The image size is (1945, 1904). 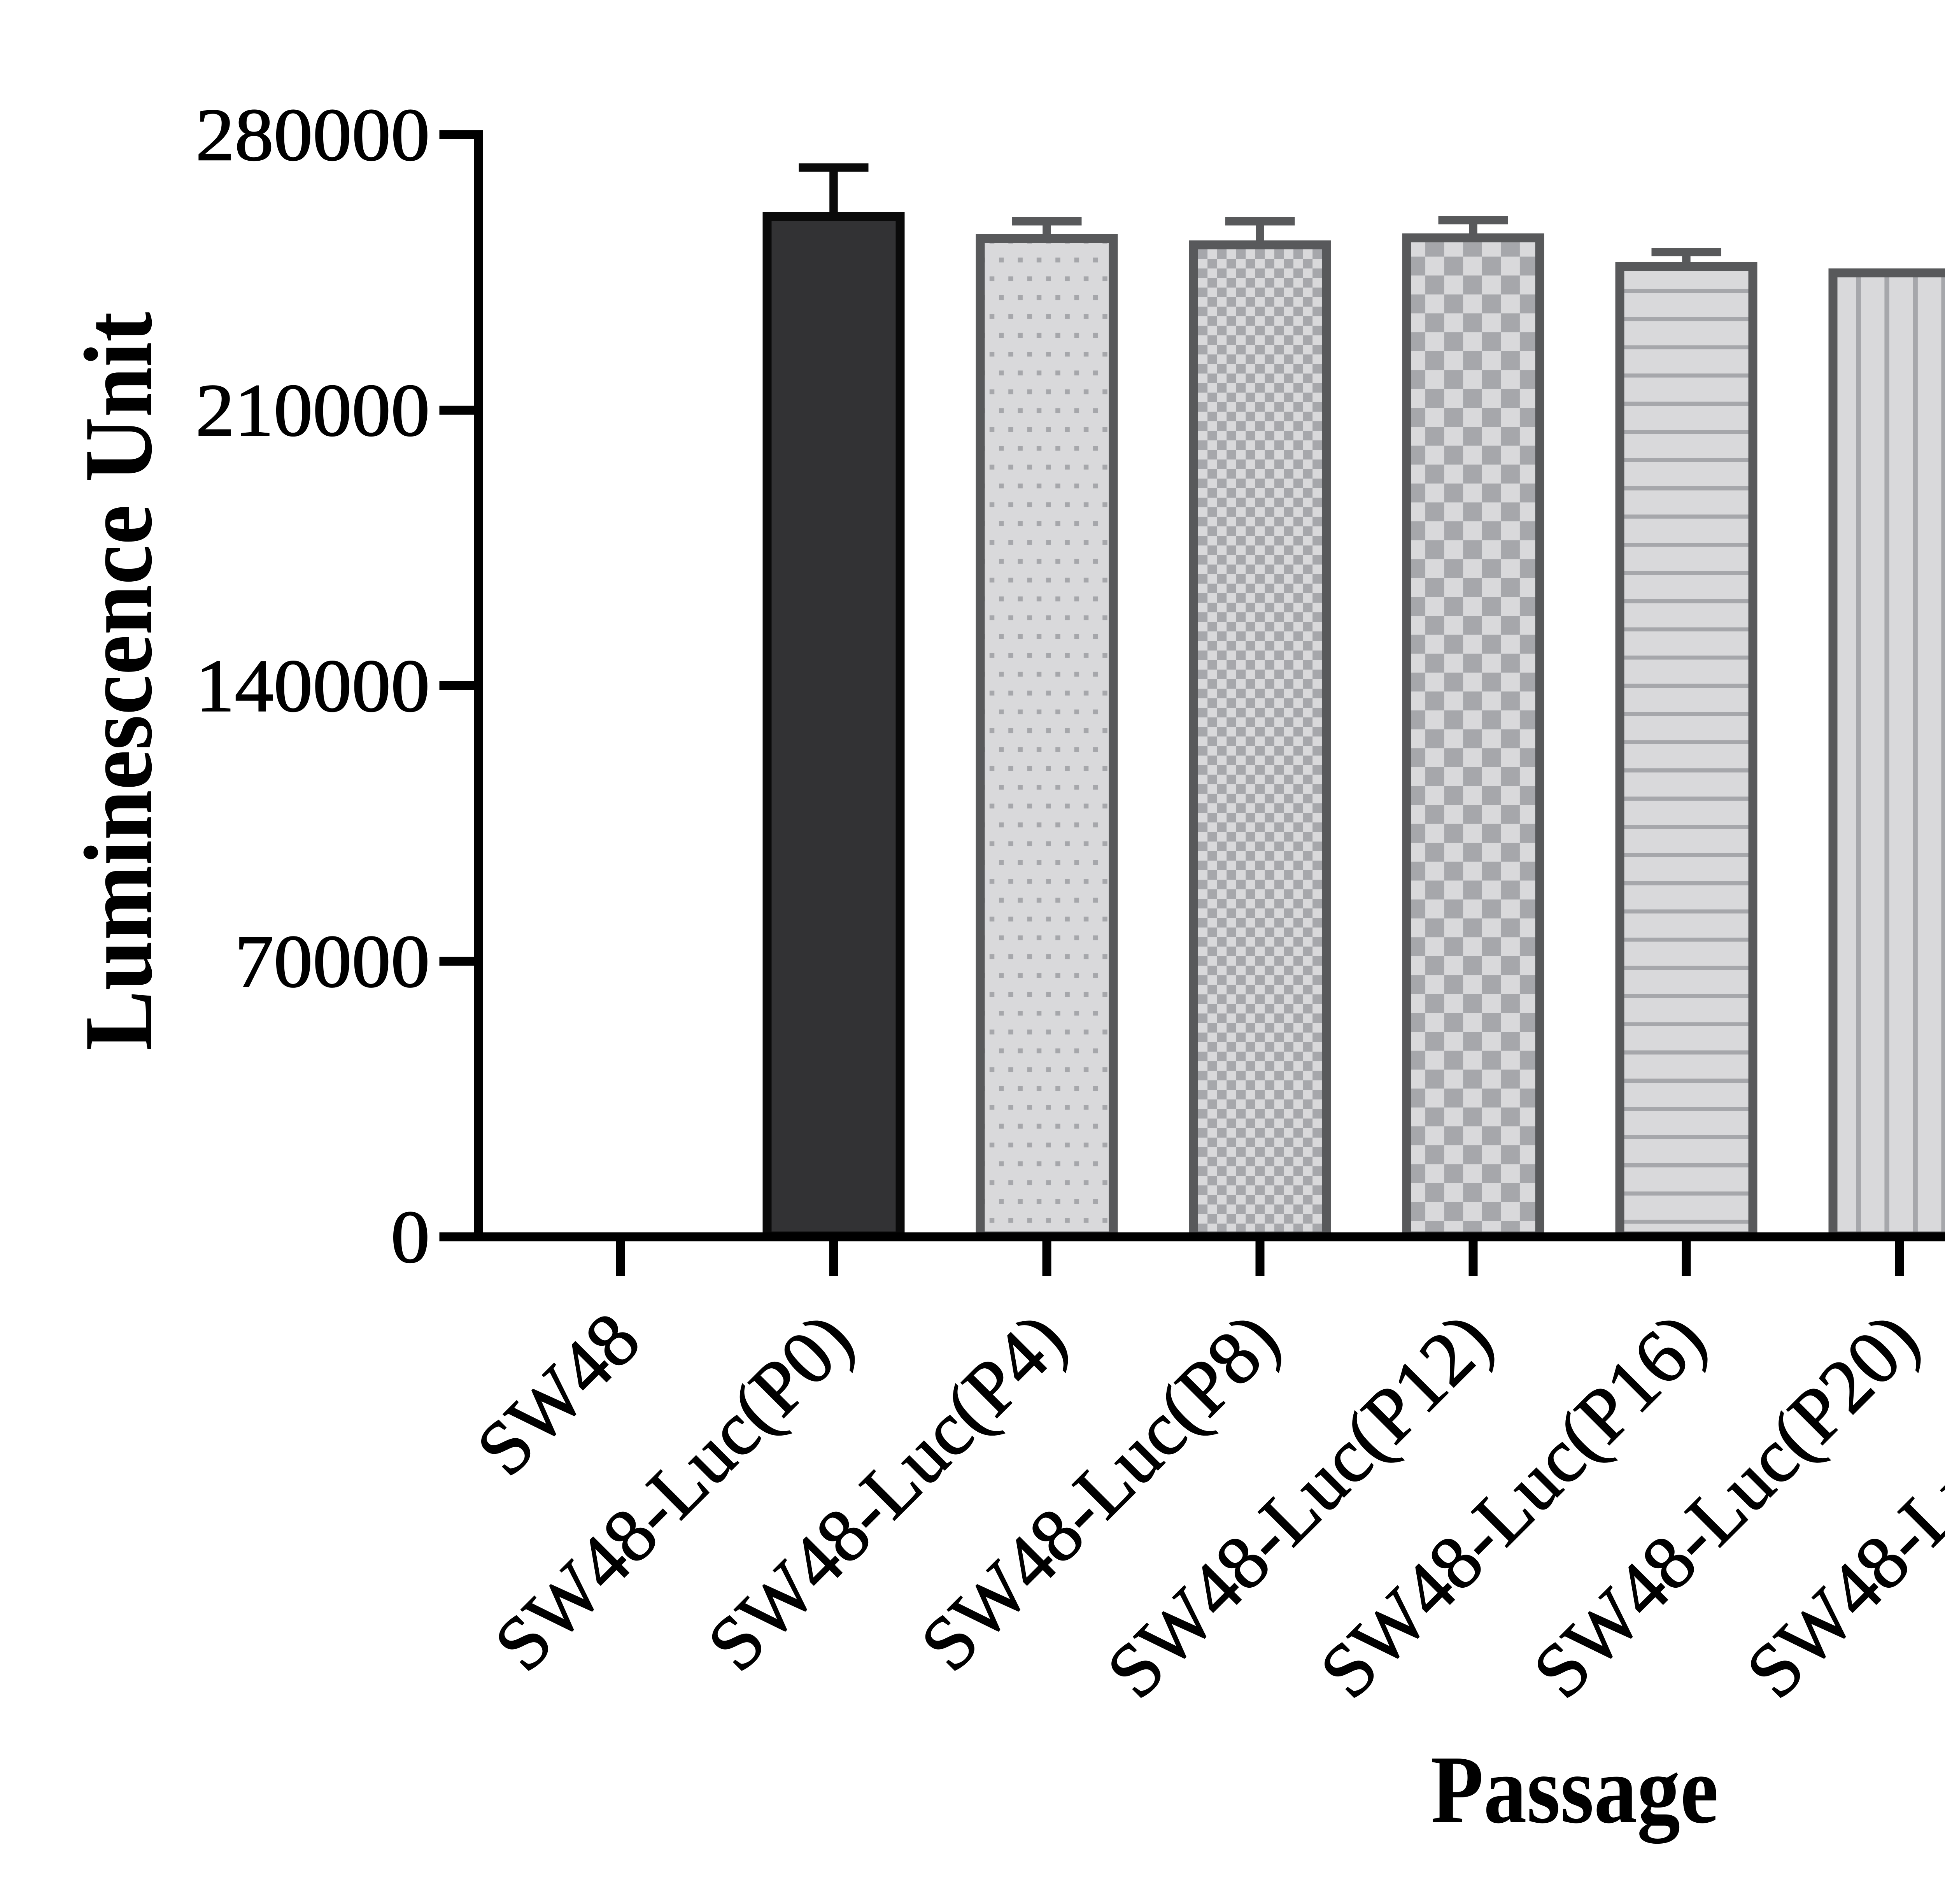 What do you see at coordinates (332, 962) in the screenshot?
I see `svg-text: 70000` at bounding box center [332, 962].